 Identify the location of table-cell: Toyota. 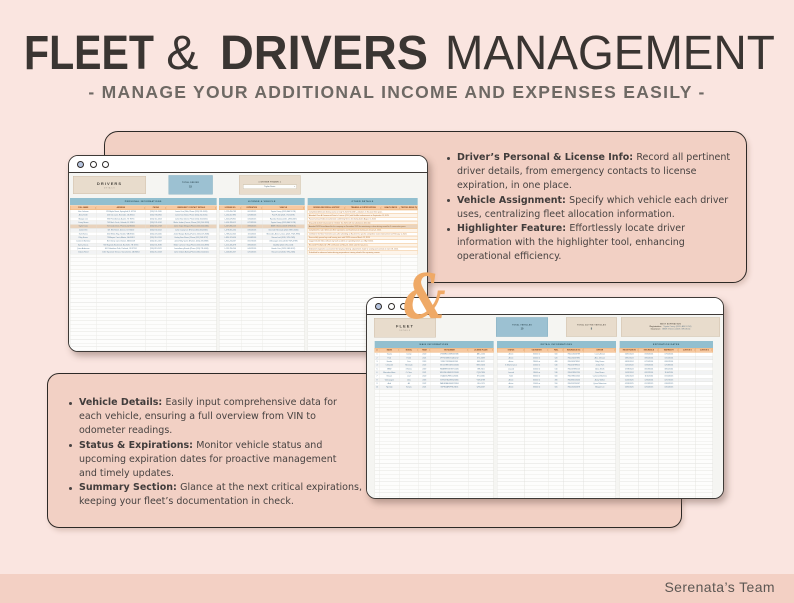
(389, 354).